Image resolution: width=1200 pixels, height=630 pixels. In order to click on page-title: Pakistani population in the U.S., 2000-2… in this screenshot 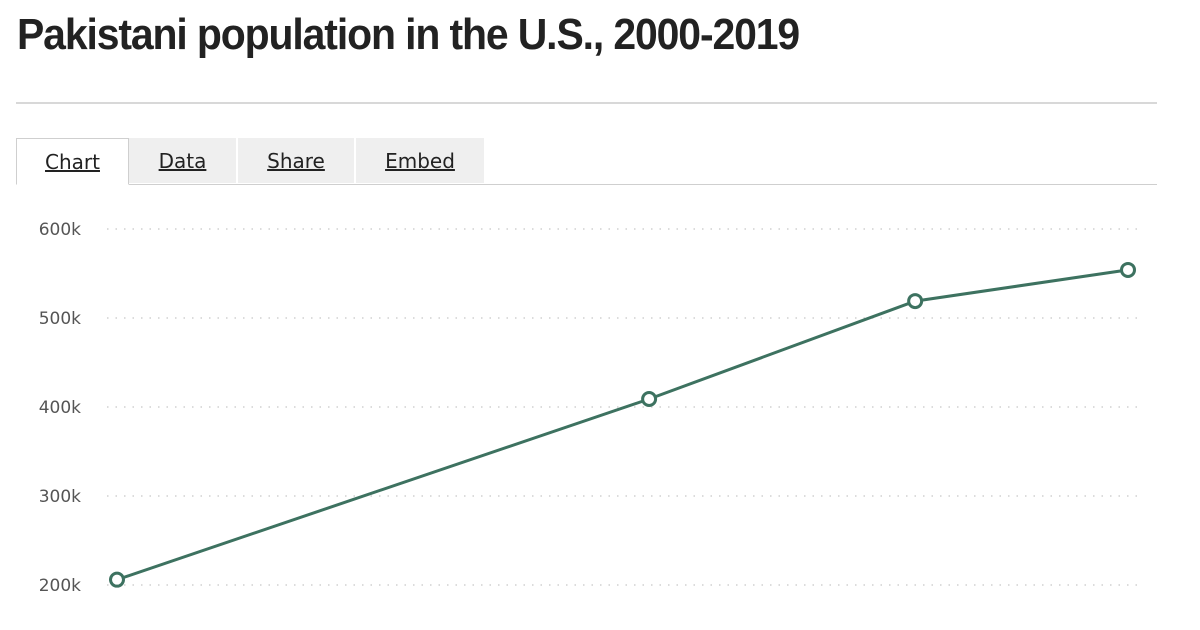, I will do `click(408, 34)`.